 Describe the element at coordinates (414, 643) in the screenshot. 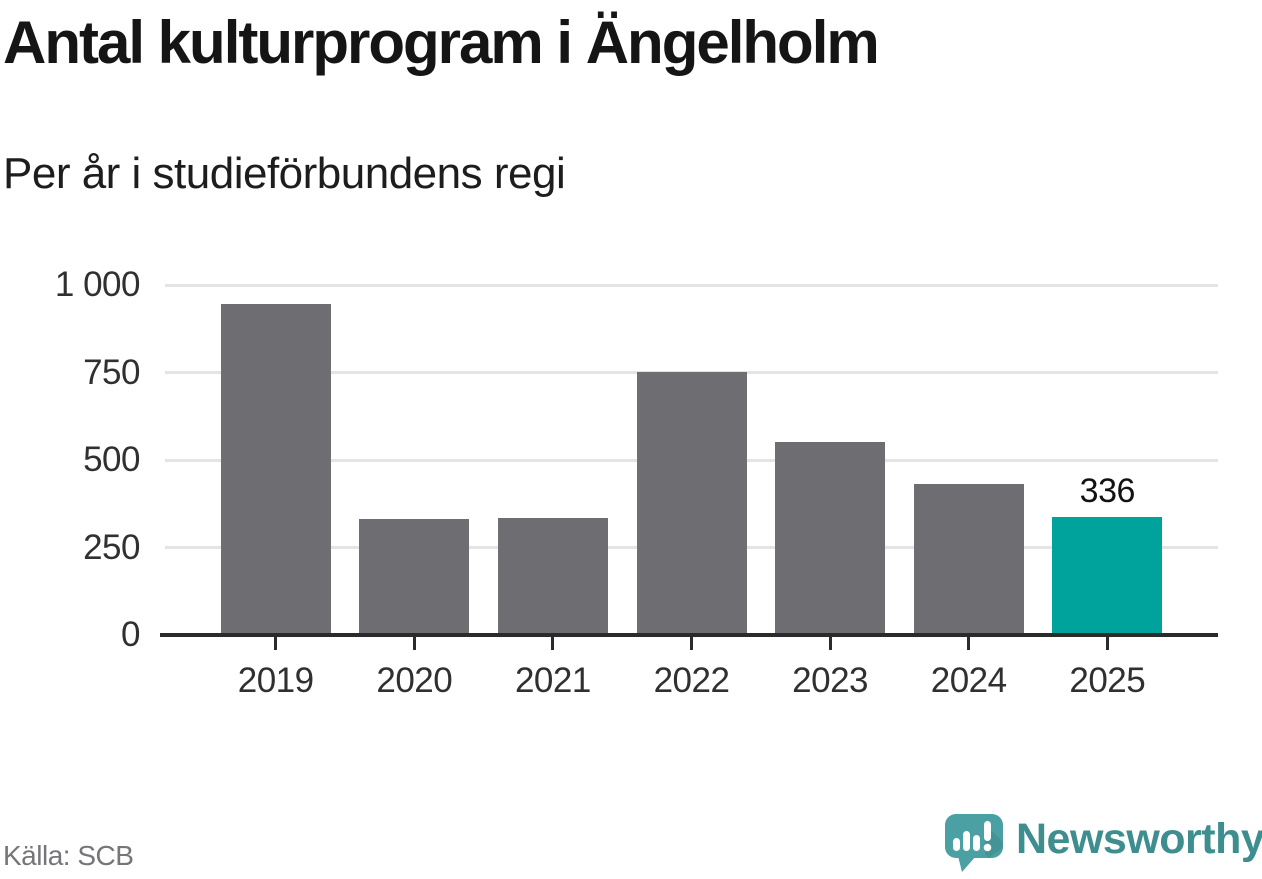

I see `x-tick-2020` at that location.